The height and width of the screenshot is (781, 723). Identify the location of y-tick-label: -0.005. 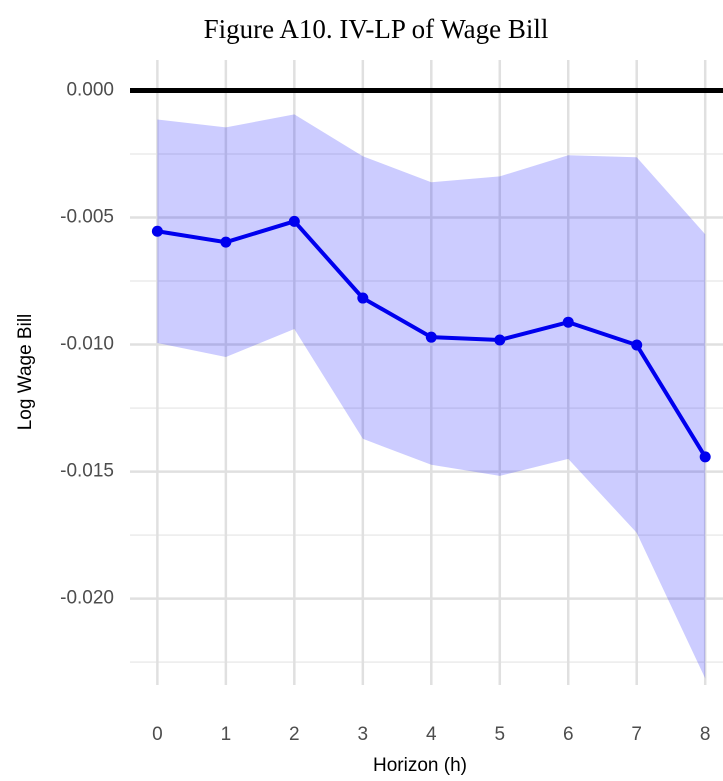
(87, 217).